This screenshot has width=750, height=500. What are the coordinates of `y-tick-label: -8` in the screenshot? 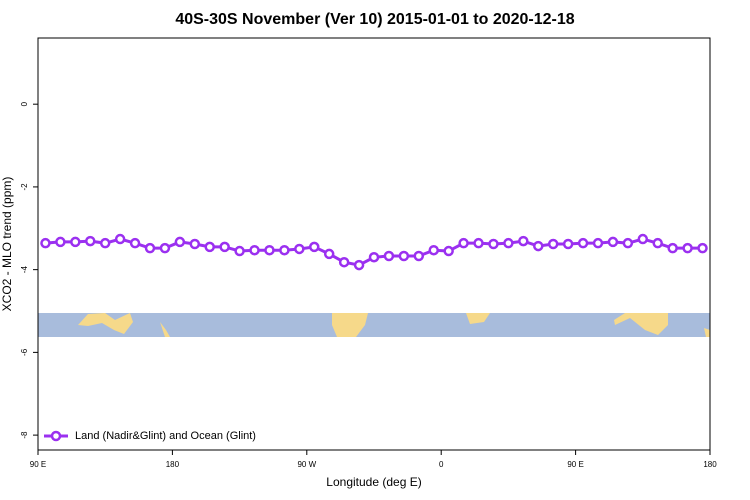 It's located at (24, 435).